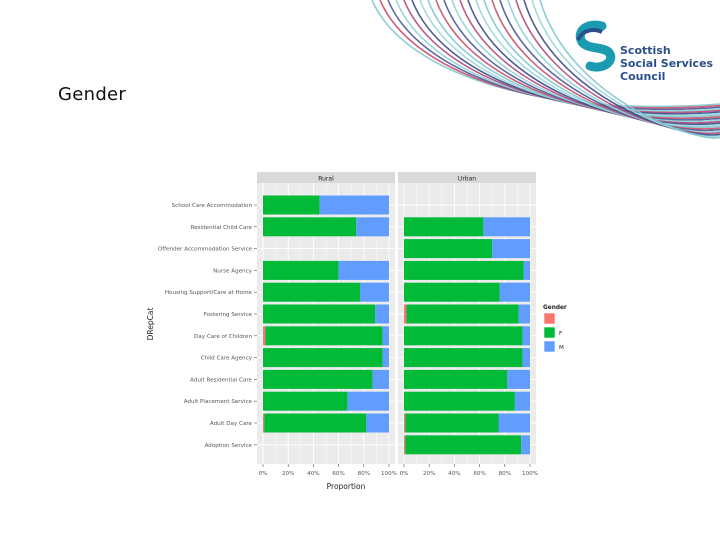 This screenshot has height=540, width=720. Describe the element at coordinates (209, 293) in the screenshot. I see `y-category-label: Housing Support/Care at Home` at that location.